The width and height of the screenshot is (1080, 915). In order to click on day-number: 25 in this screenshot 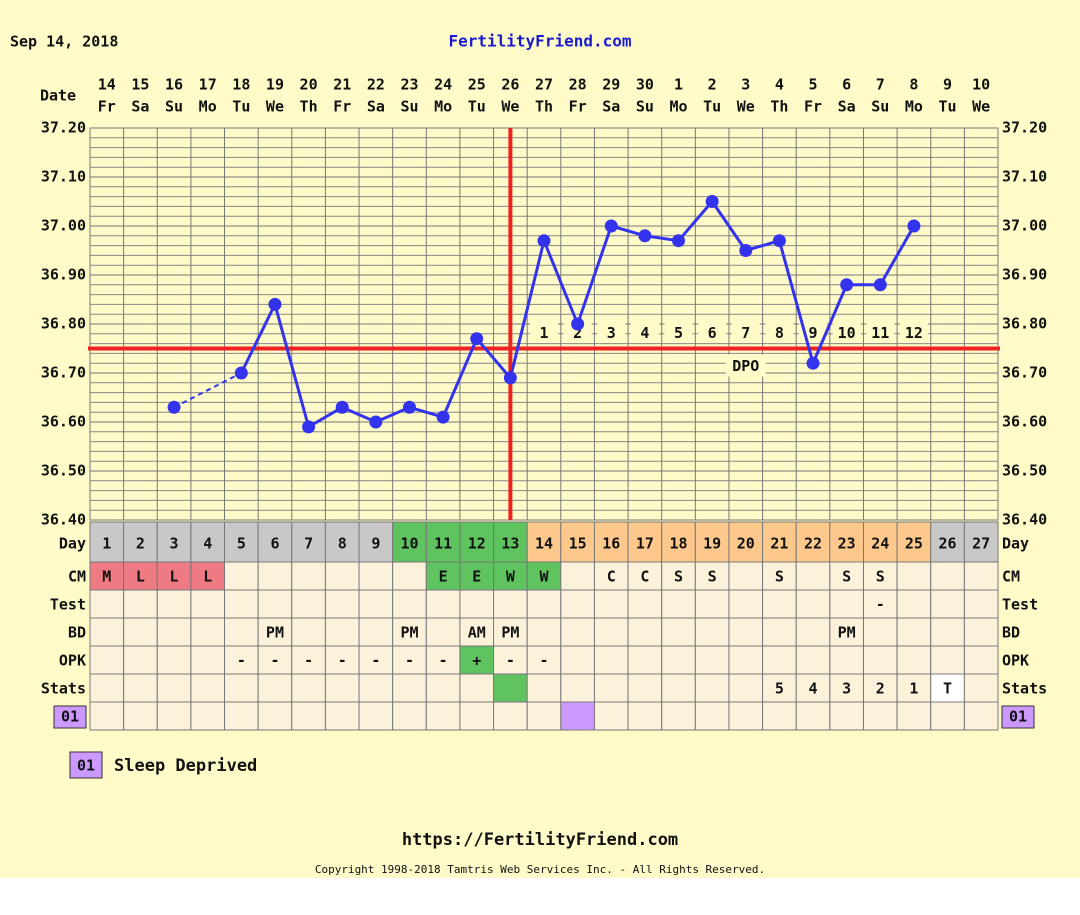, I will do `click(914, 544)`.